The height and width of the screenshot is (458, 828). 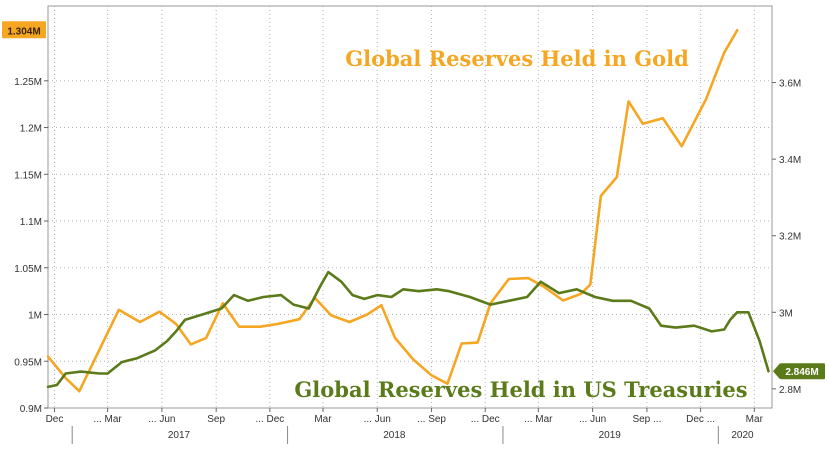 What do you see at coordinates (610, 435) in the screenshot?
I see `year-label: 2019` at bounding box center [610, 435].